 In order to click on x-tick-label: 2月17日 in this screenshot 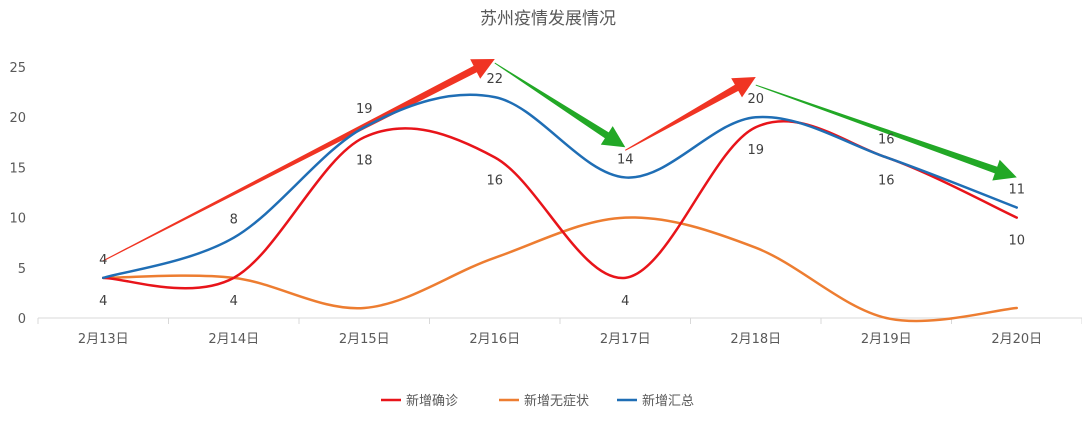, I will do `click(625, 339)`.